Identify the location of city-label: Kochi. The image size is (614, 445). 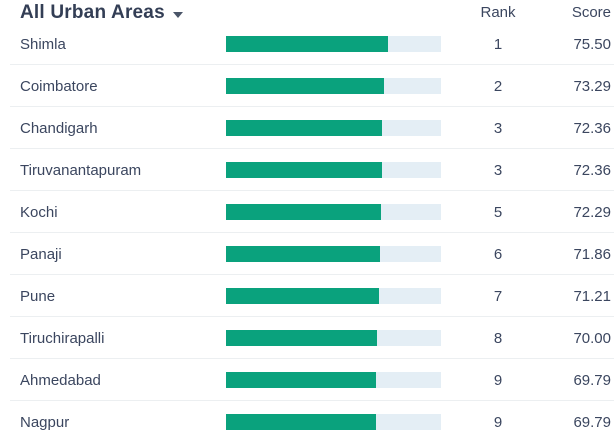
(39, 212).